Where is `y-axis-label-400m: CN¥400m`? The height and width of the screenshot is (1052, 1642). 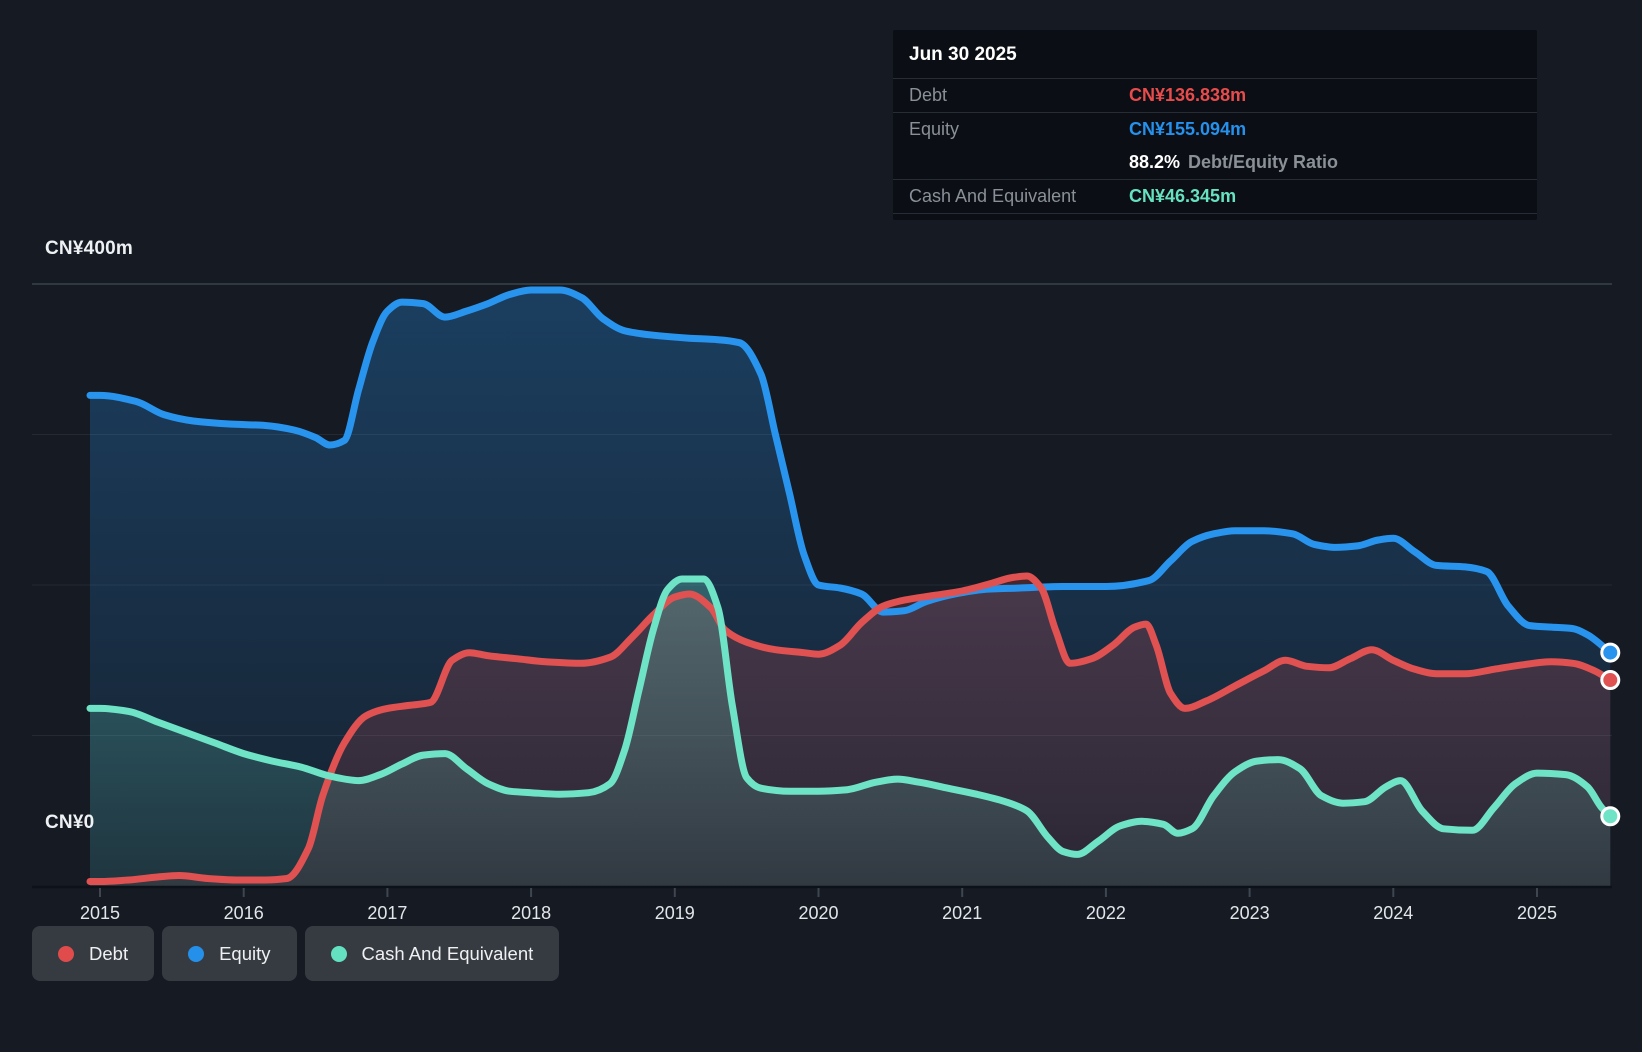
y-axis-label-400m: CN¥400m is located at coordinates (89, 248).